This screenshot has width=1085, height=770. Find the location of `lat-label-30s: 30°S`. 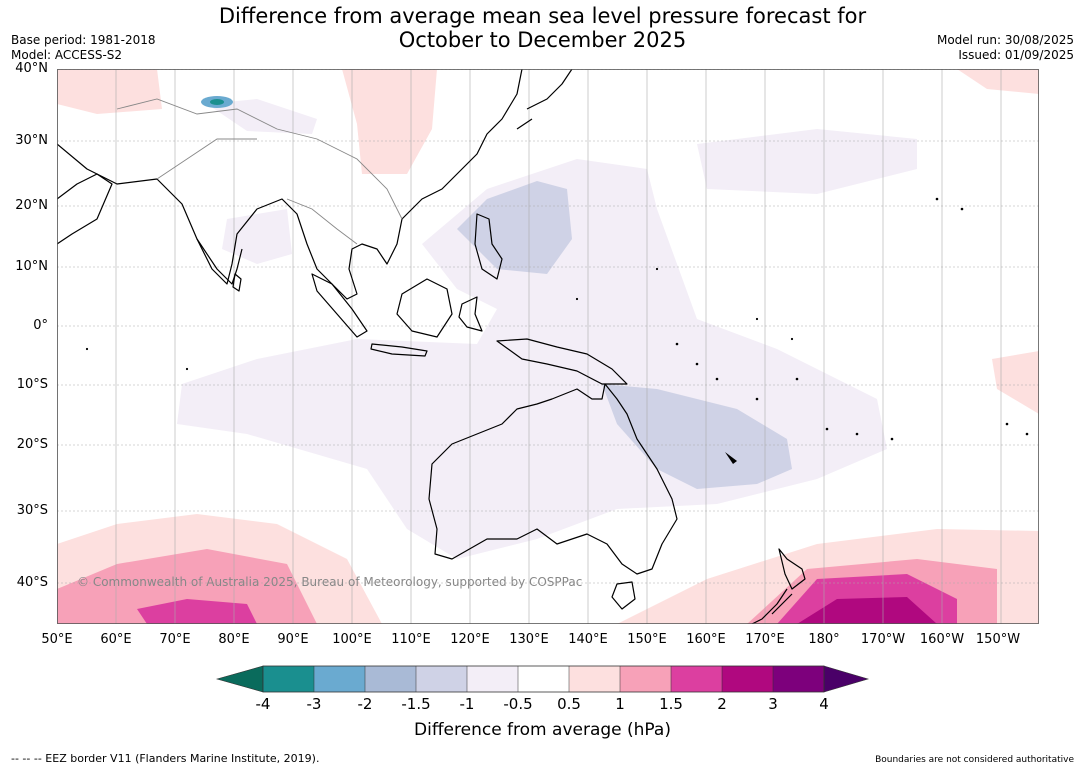

lat-label-30s: 30°S is located at coordinates (32, 510).